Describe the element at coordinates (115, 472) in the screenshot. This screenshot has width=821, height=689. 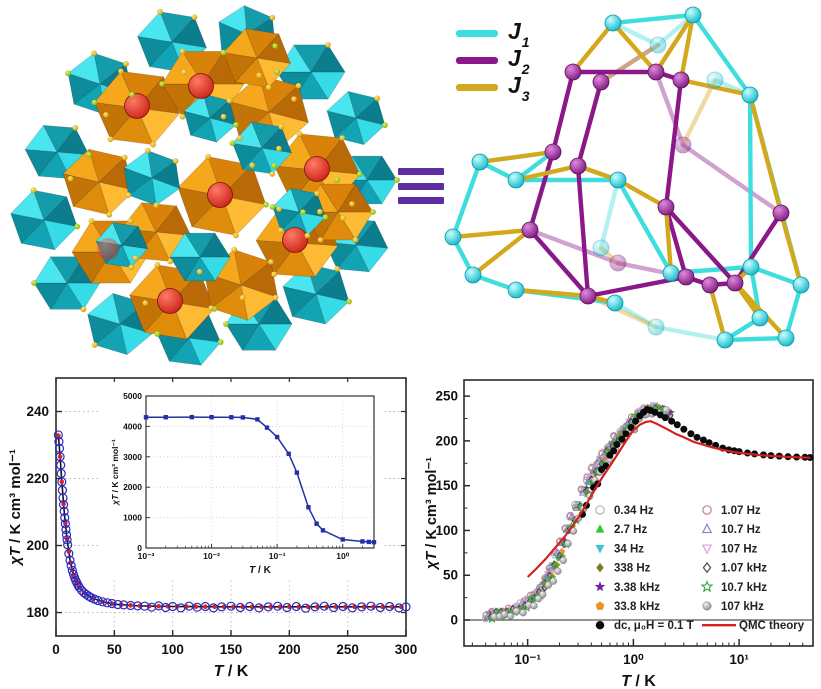
I see `inset-yaxis-title: χT / K cm³ mol⁻¹` at that location.